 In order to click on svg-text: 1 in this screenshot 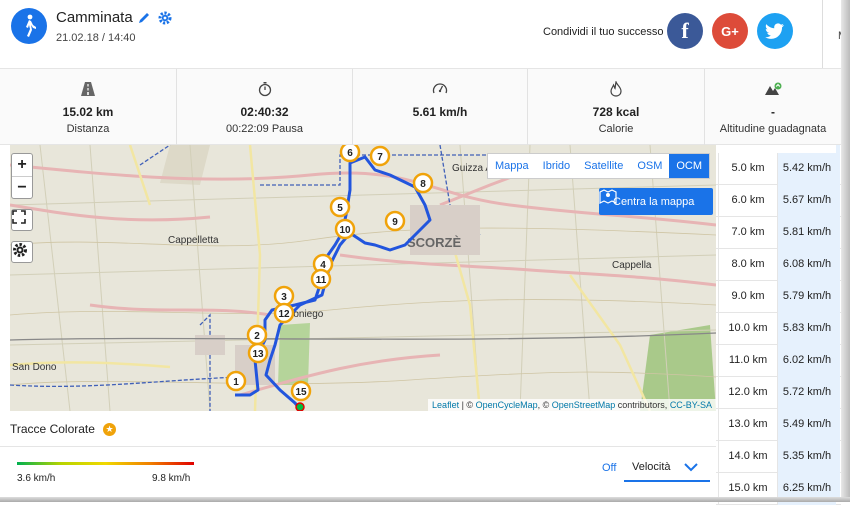, I will do `click(236, 382)`.